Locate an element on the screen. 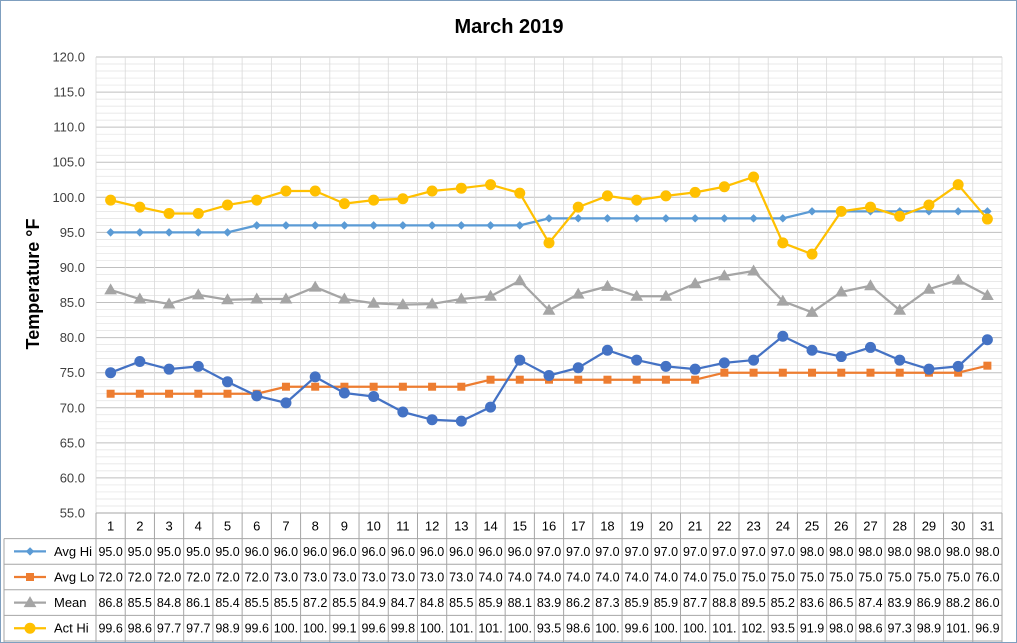 Image resolution: width=1017 pixels, height=643 pixels. table-cell-value: 98.6 is located at coordinates (870, 629).